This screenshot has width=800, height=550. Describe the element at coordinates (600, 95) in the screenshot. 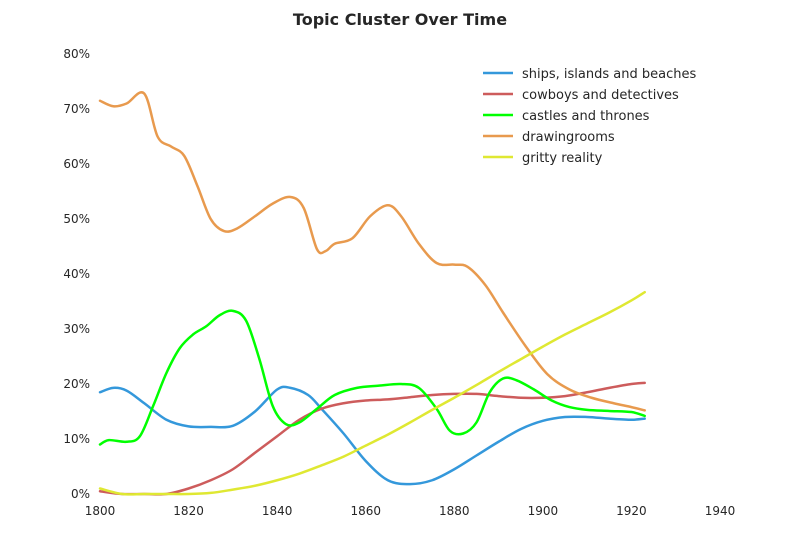

I see `legend-label: cowboys and detectives` at that location.